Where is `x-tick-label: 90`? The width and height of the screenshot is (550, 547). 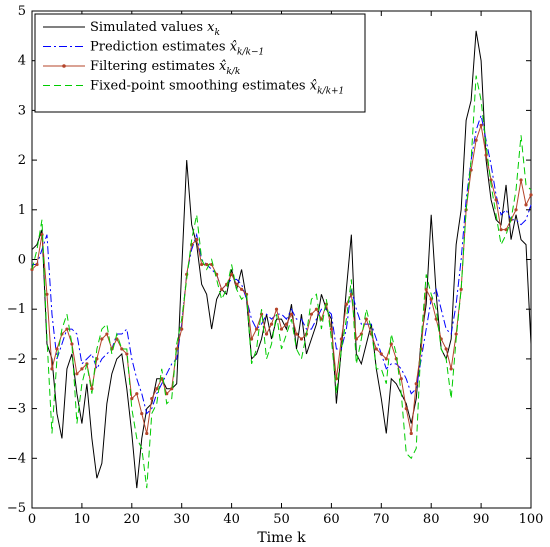 x-tick-label: 90 is located at coordinates (481, 519).